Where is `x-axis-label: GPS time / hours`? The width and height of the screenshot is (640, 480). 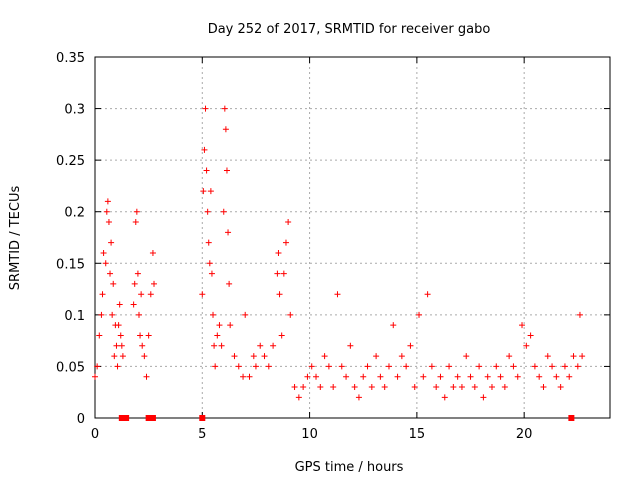
x-axis-label: GPS time / hours is located at coordinates (349, 467).